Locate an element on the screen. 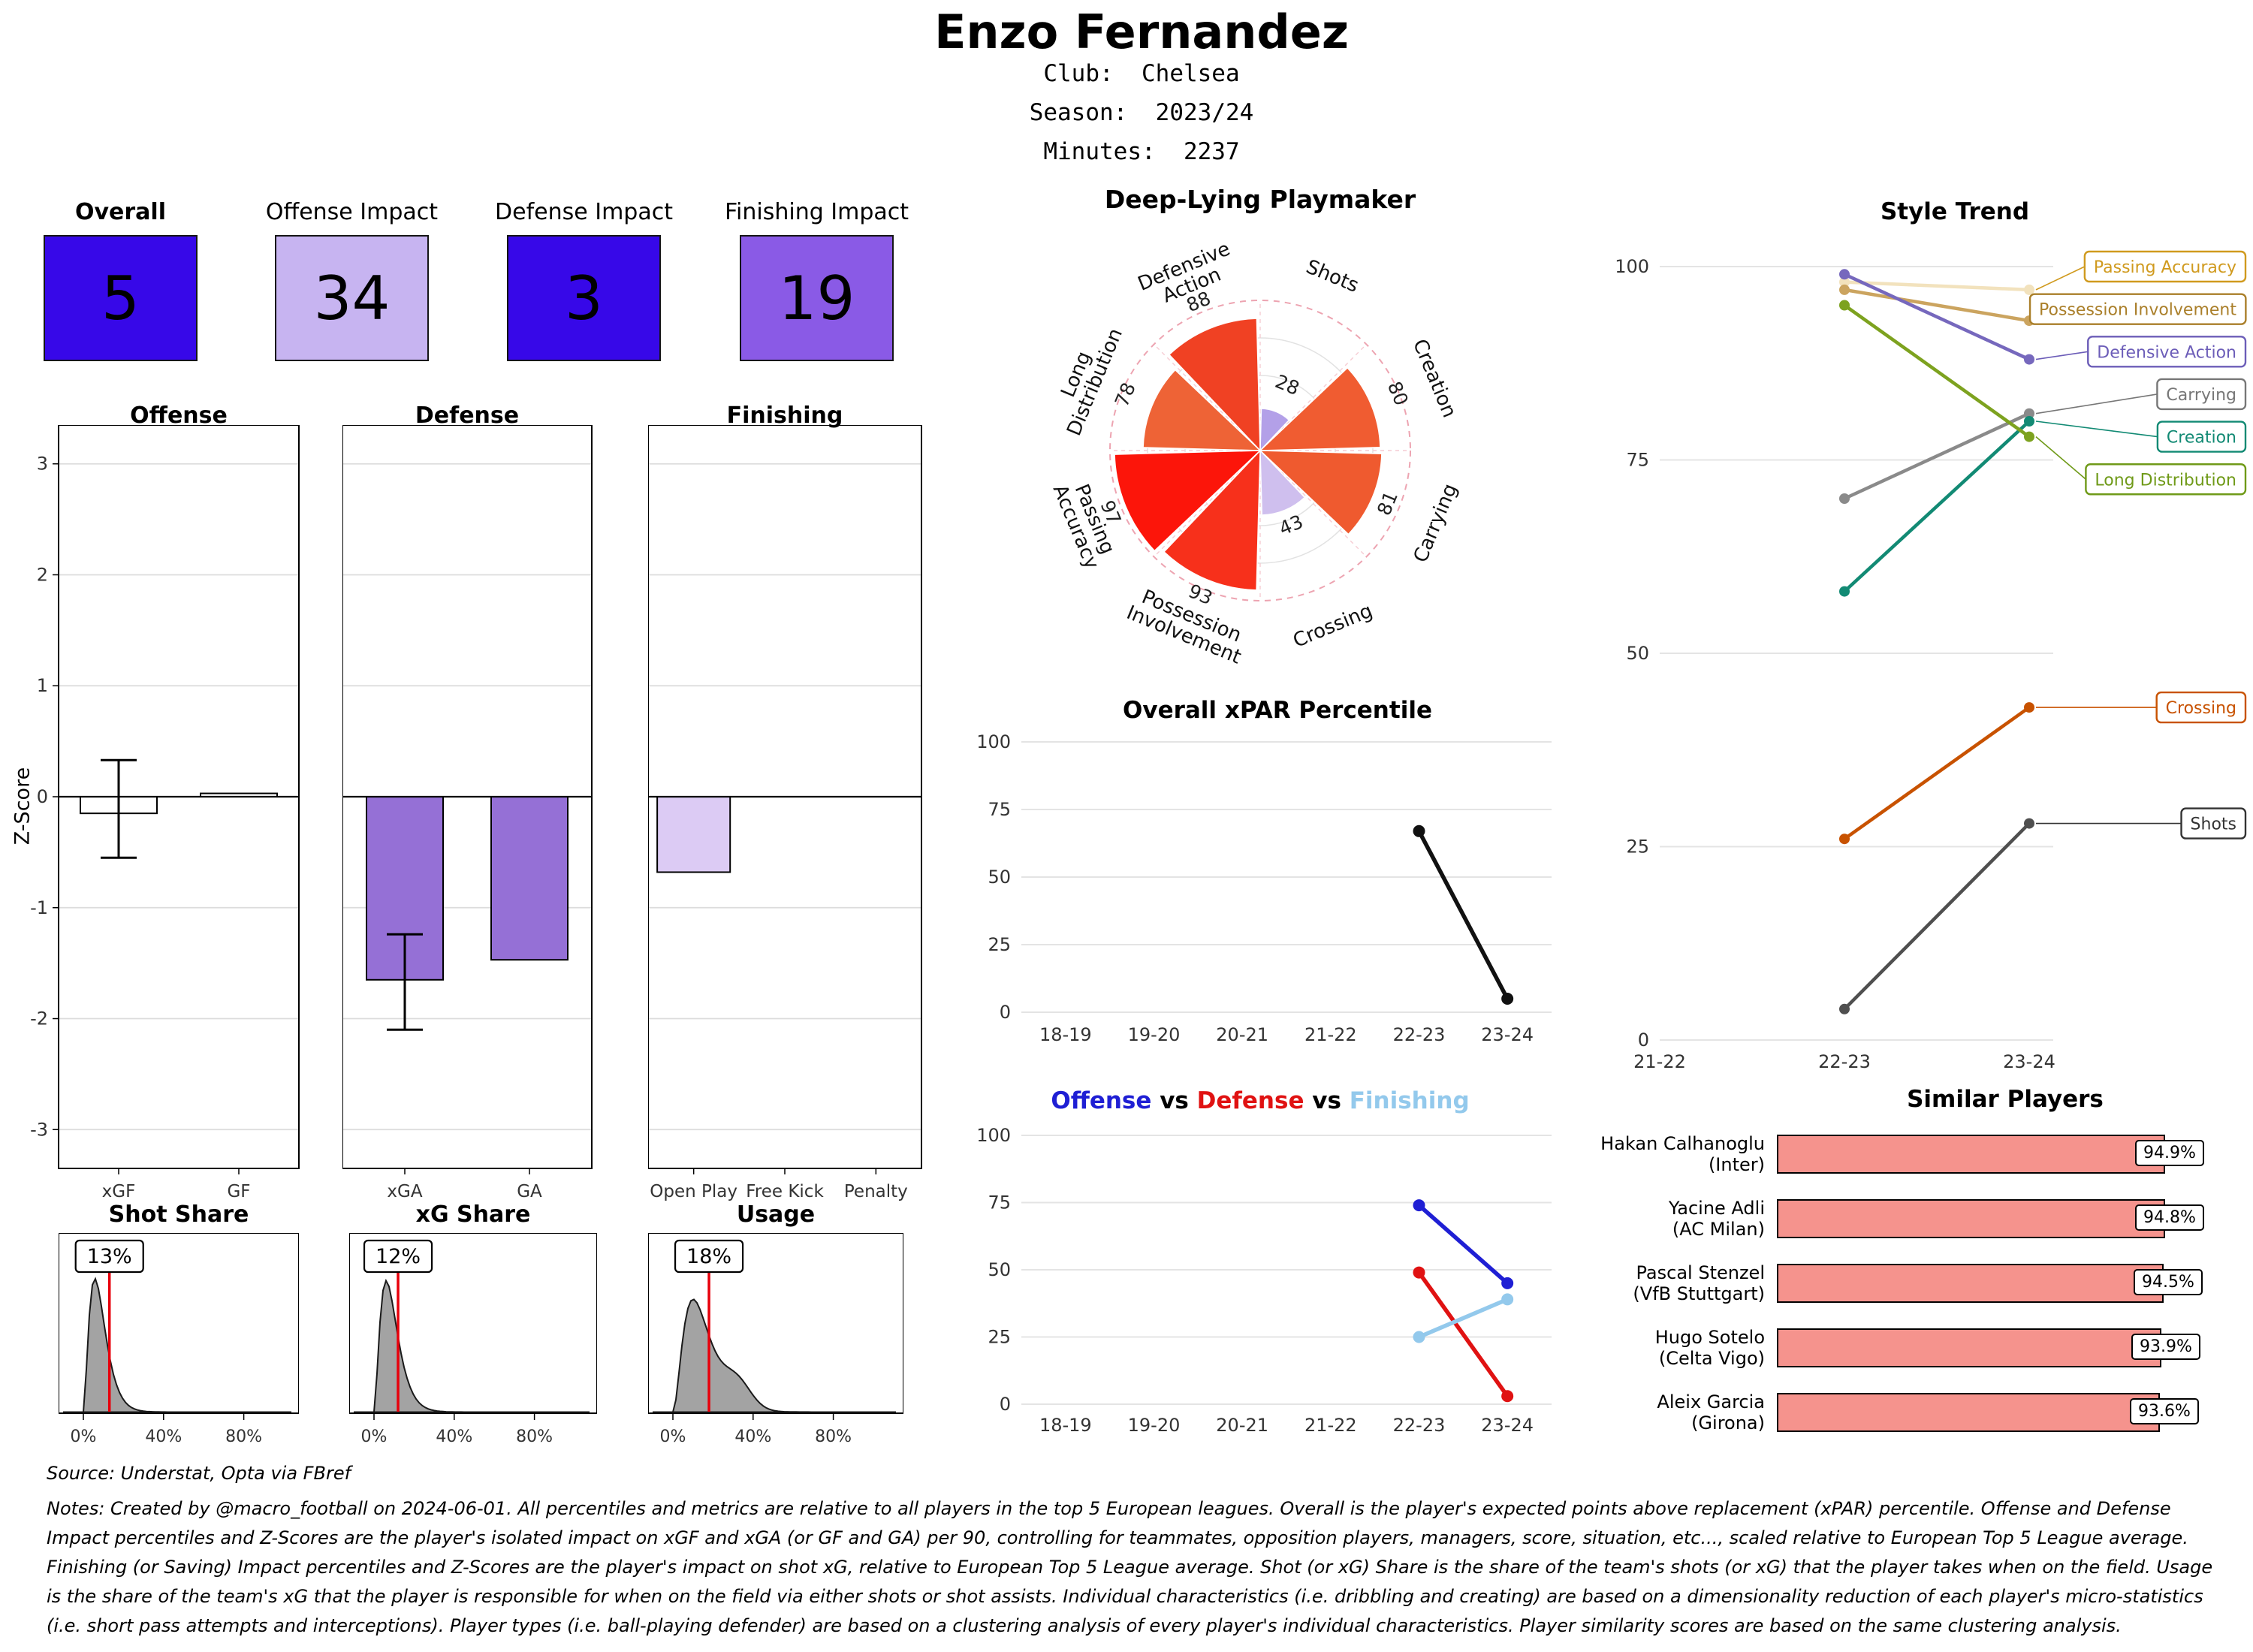 This screenshot has height=1652, width=2253. series-label-crossing: Crossing is located at coordinates (2201, 708).